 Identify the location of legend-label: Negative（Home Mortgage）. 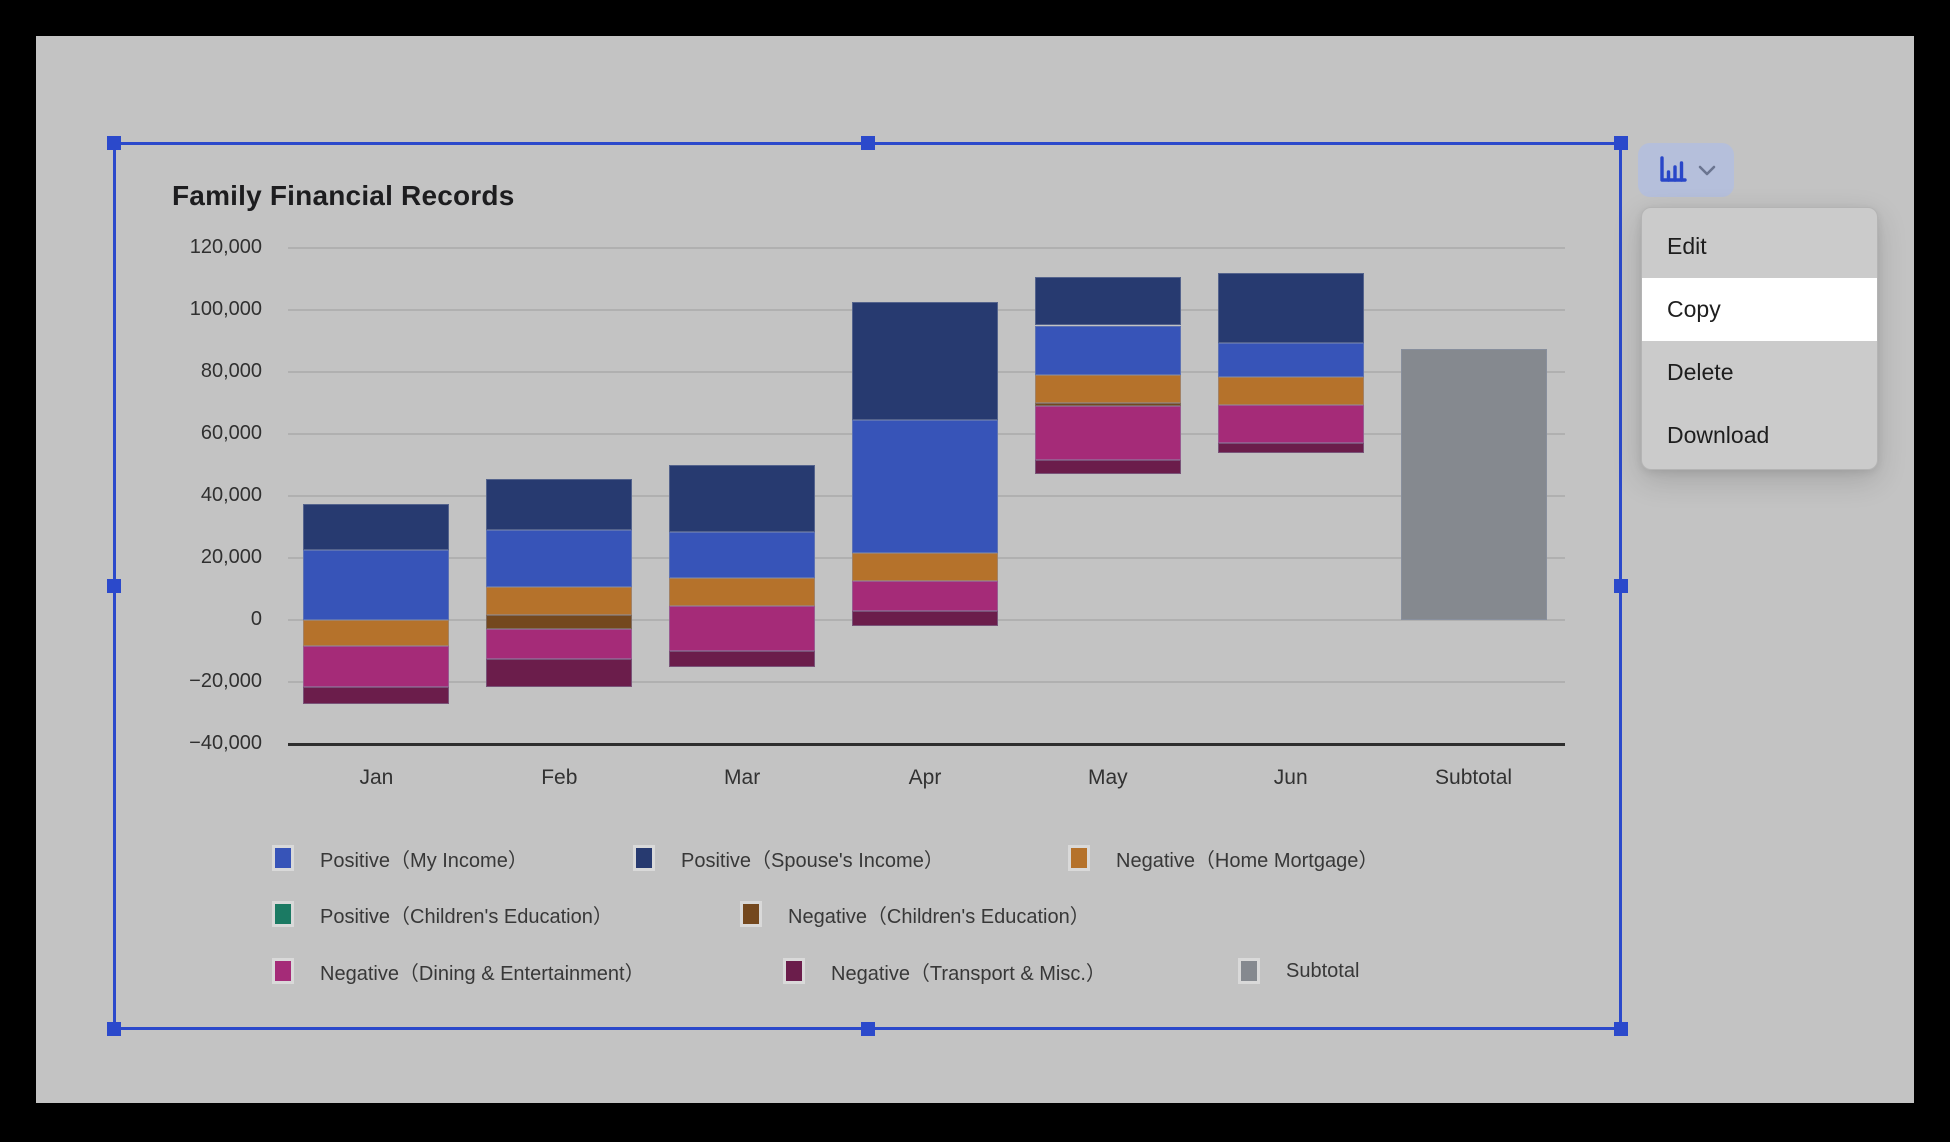
(1247, 860).